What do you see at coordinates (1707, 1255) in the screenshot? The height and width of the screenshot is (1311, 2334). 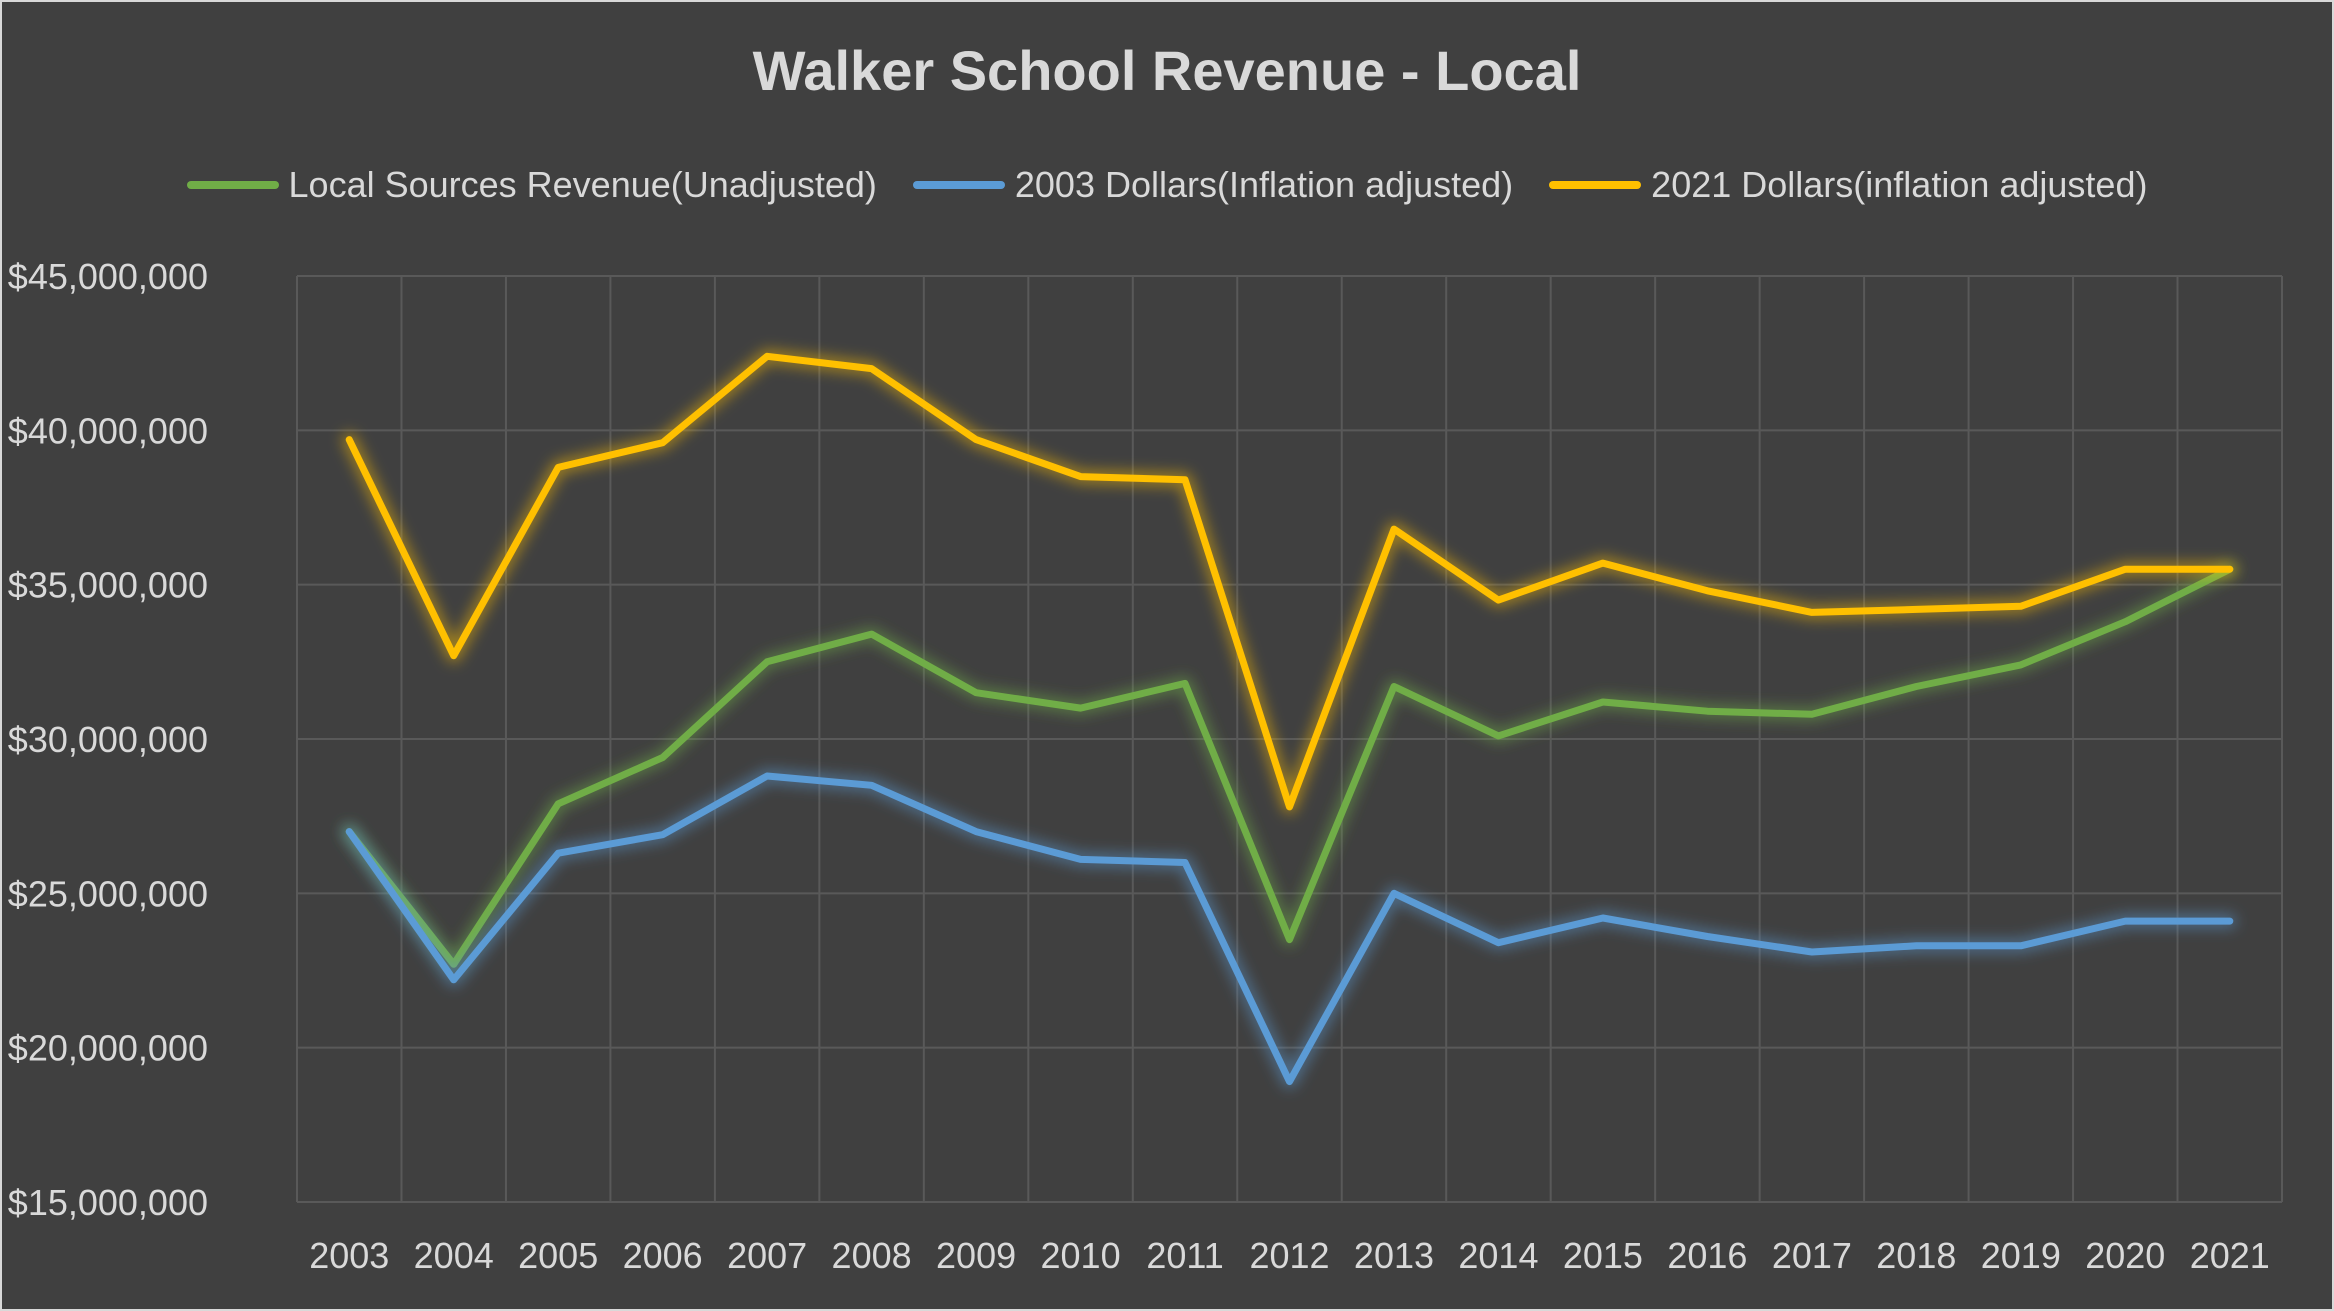 I see `x-tick-label: 2016` at bounding box center [1707, 1255].